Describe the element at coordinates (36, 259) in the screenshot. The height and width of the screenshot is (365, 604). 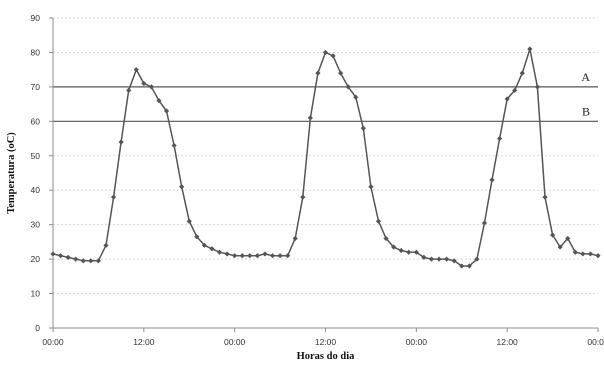
I see `y-tick-label: 20` at that location.